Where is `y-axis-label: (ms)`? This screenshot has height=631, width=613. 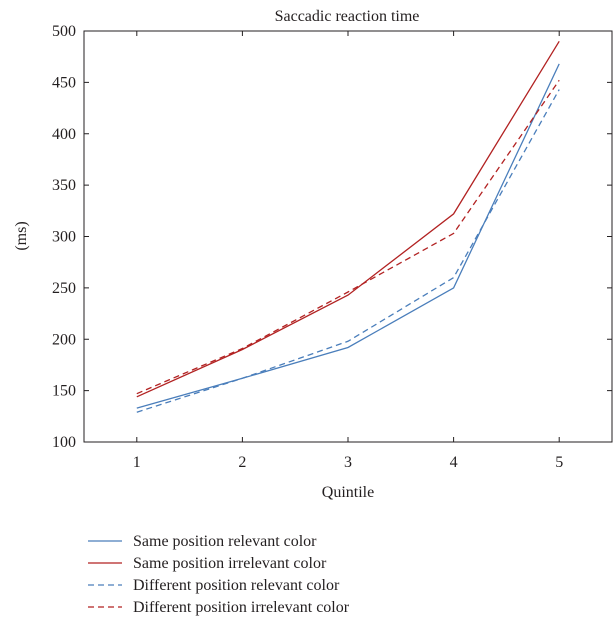 y-axis-label: (ms) is located at coordinates (21, 235).